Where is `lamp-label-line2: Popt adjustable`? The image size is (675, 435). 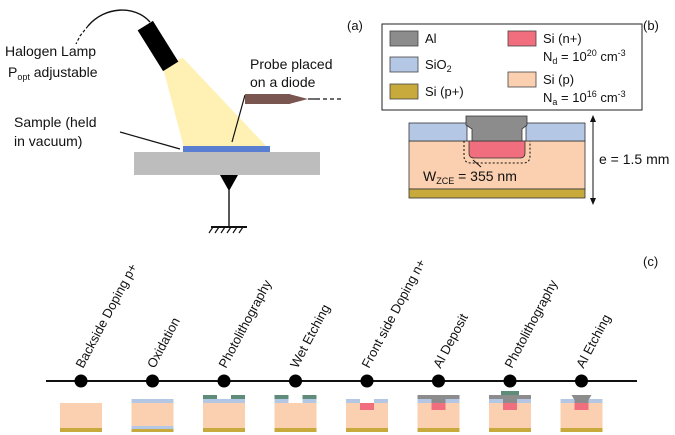
lamp-label-line2: Popt adjustable is located at coordinates (53, 73).